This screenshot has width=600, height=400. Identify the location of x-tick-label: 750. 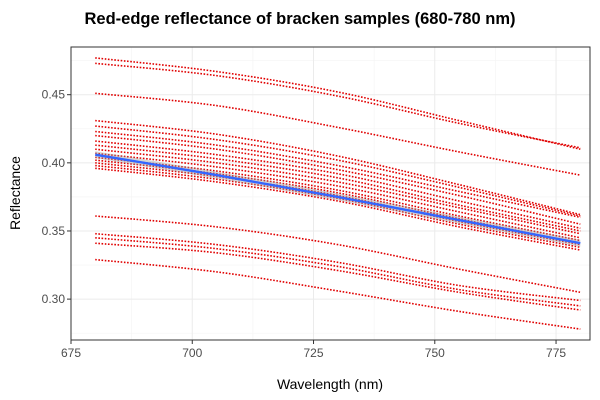
(435, 353).